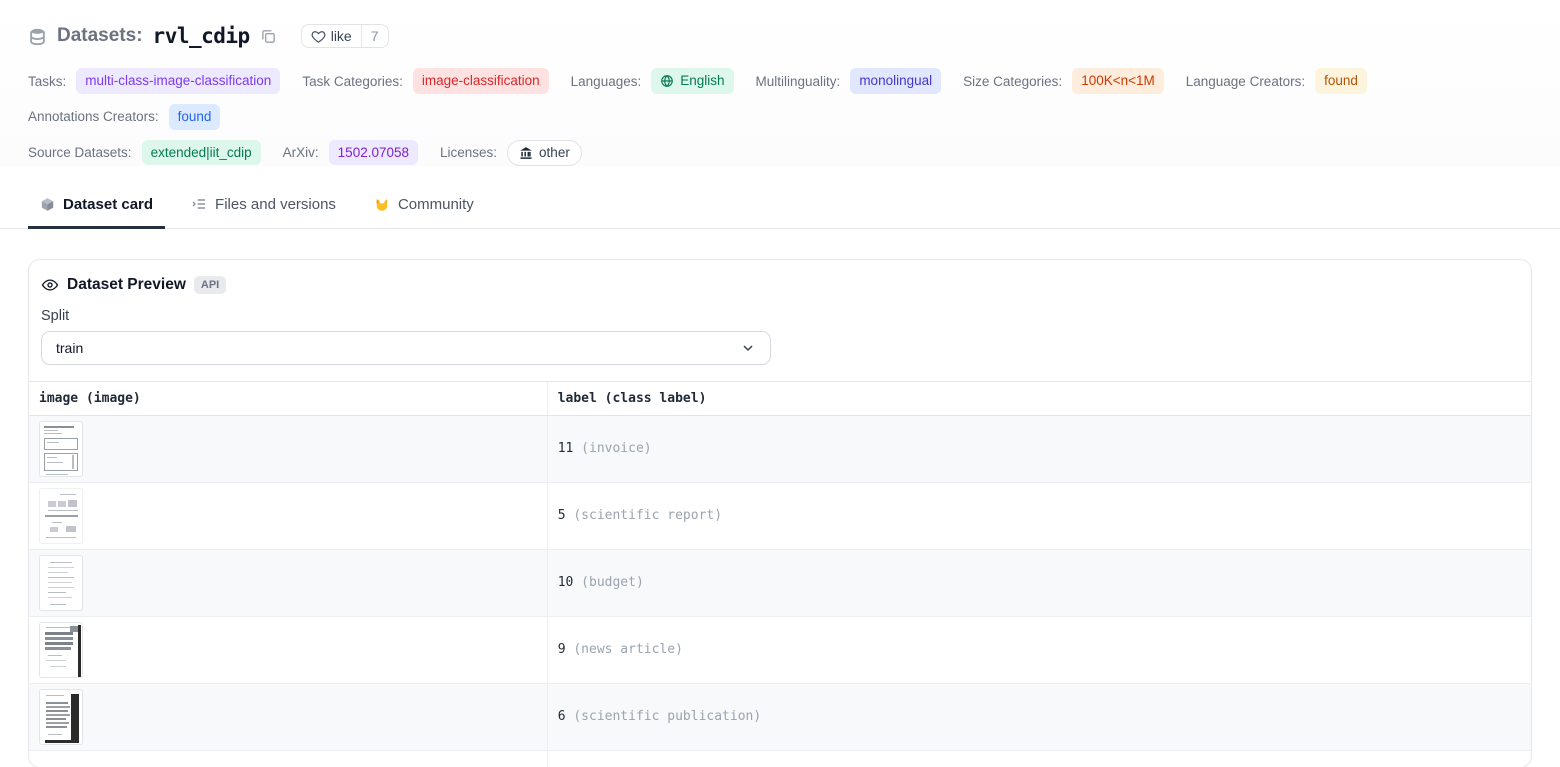  I want to click on table-row: 5 (scientific report), so click(780, 516).